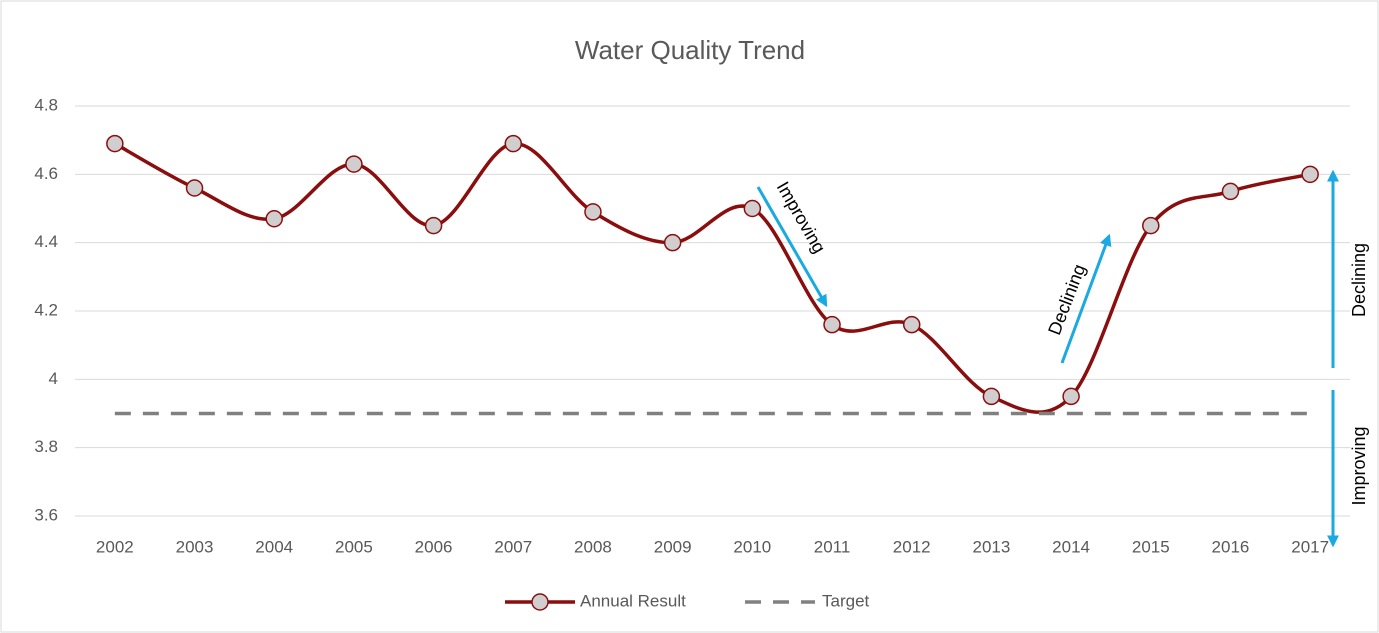 The width and height of the screenshot is (1379, 633). I want to click on x-tick-label: 2009, so click(673, 546).